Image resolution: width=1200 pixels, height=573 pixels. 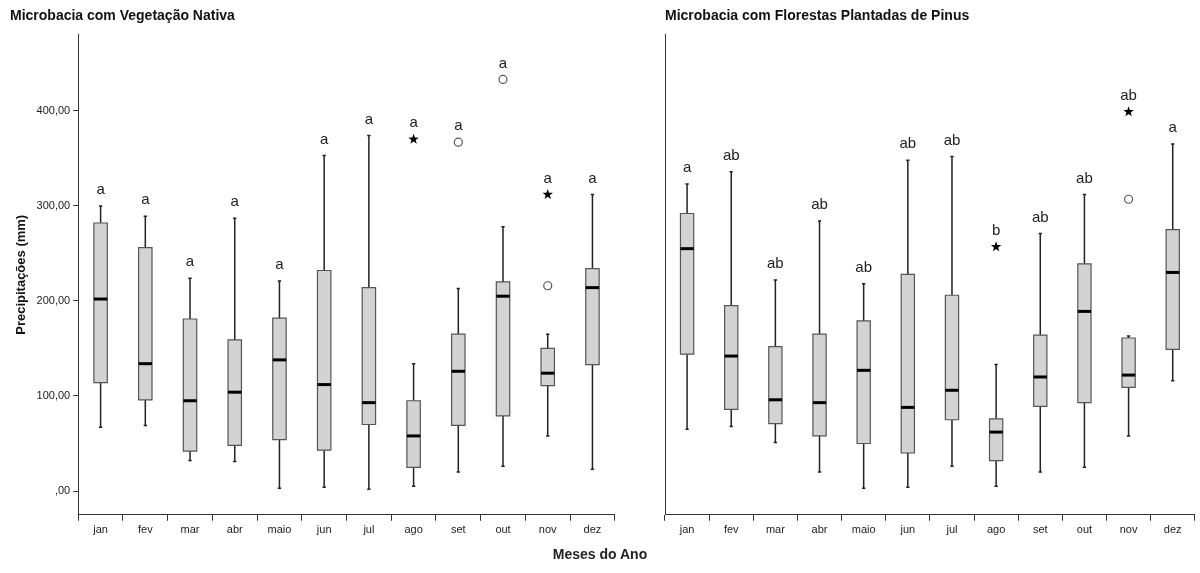 What do you see at coordinates (600, 554) in the screenshot?
I see `x-axis-title: Meses do Ano` at bounding box center [600, 554].